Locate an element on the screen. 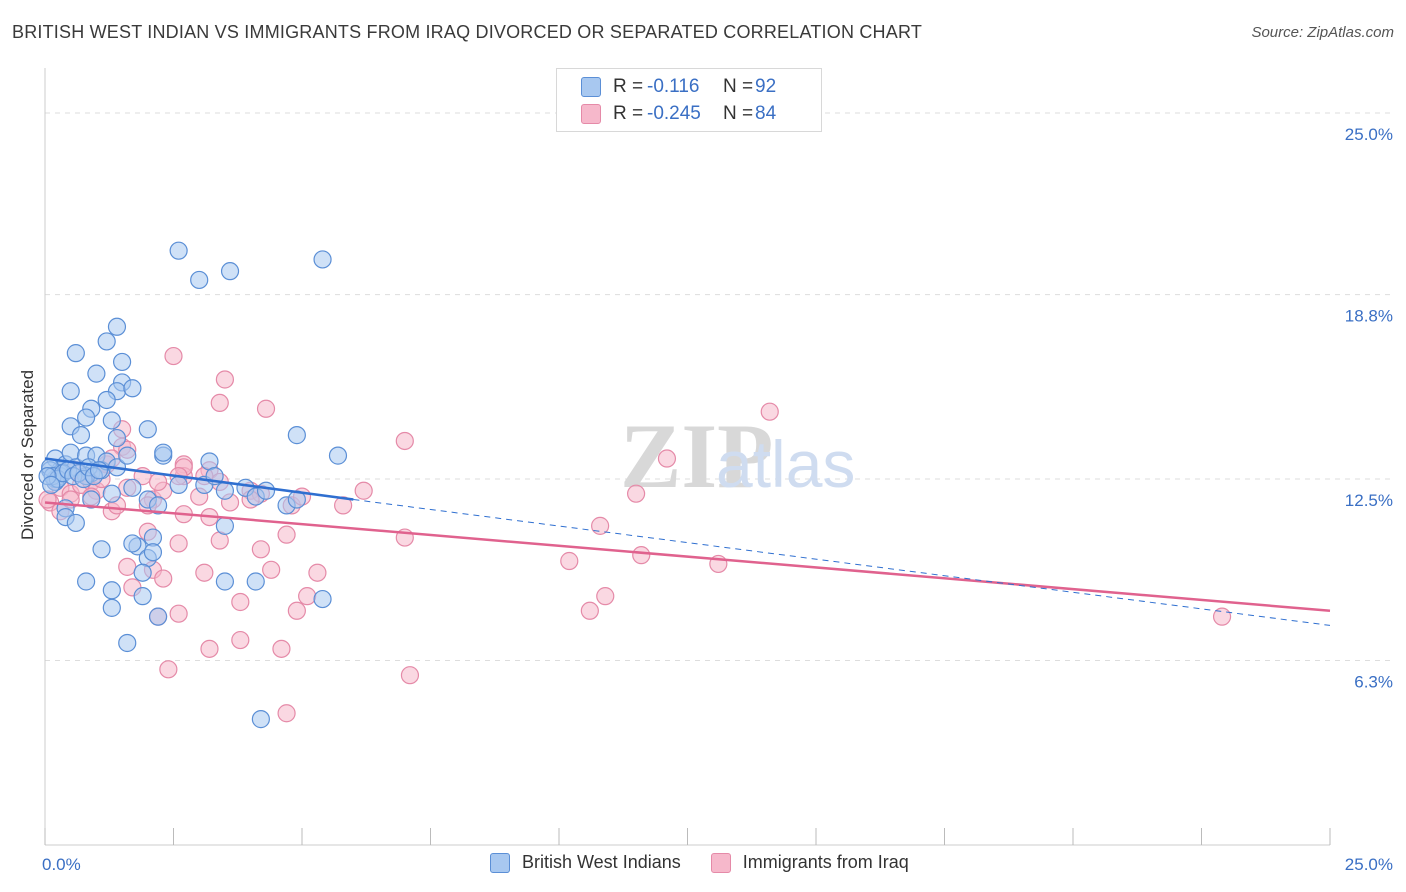  legend-item-bwi: British West Indians is located at coordinates (585, 862).